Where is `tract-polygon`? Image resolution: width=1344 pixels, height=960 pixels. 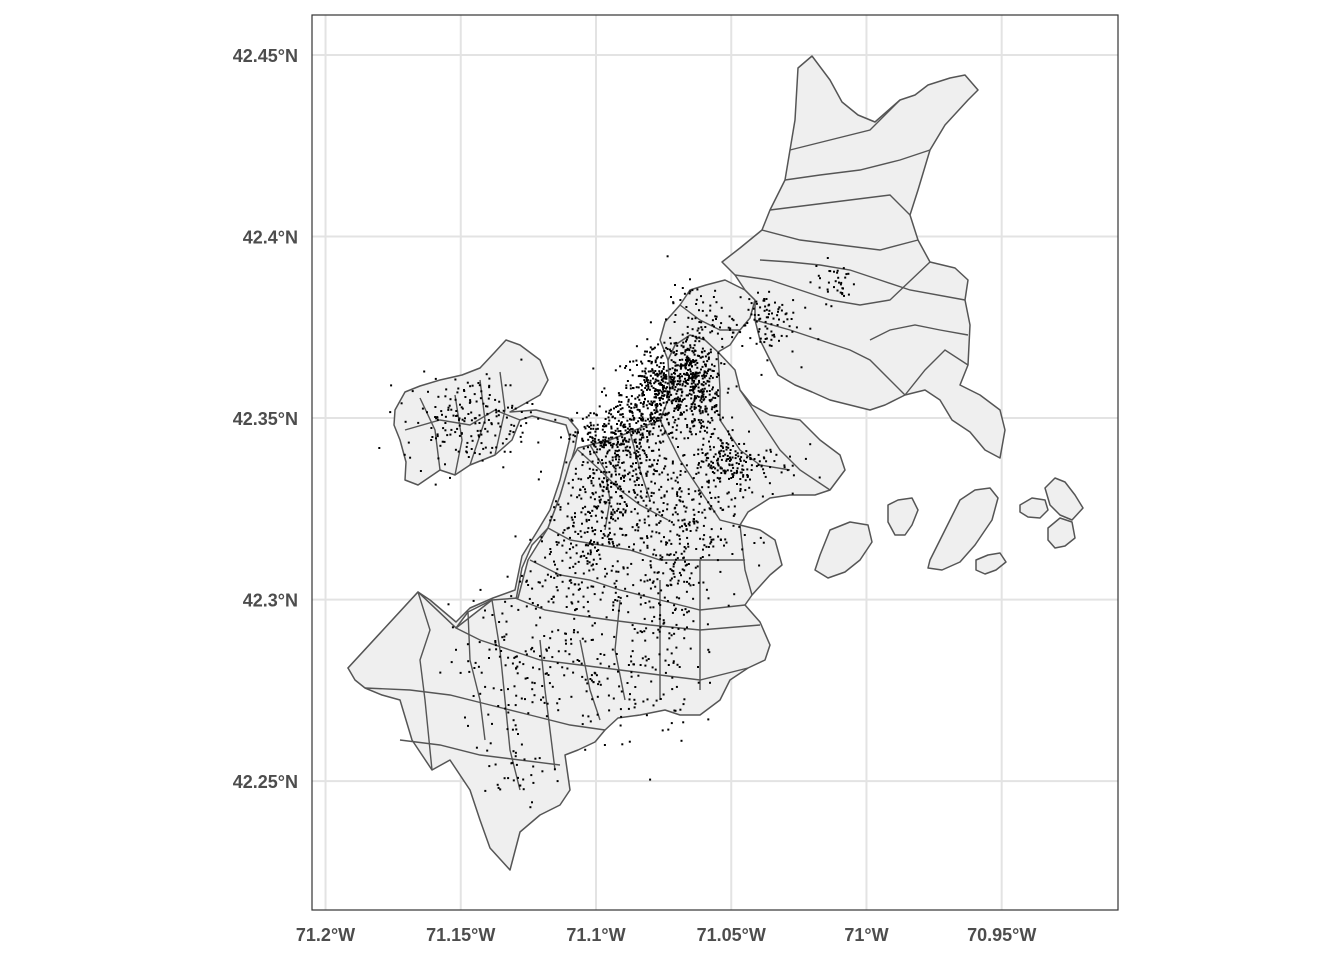
tract-polygon is located at coordinates (991, 563).